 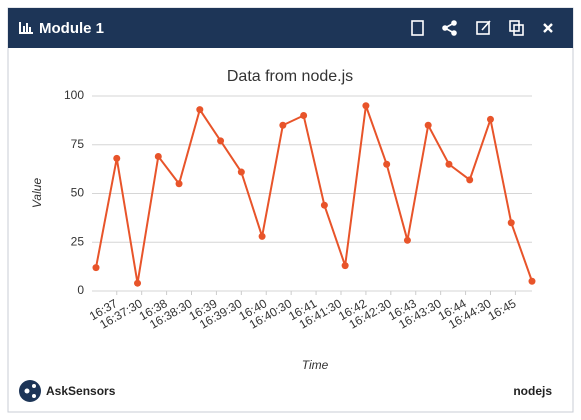 I want to click on logo, so click(x=30, y=391).